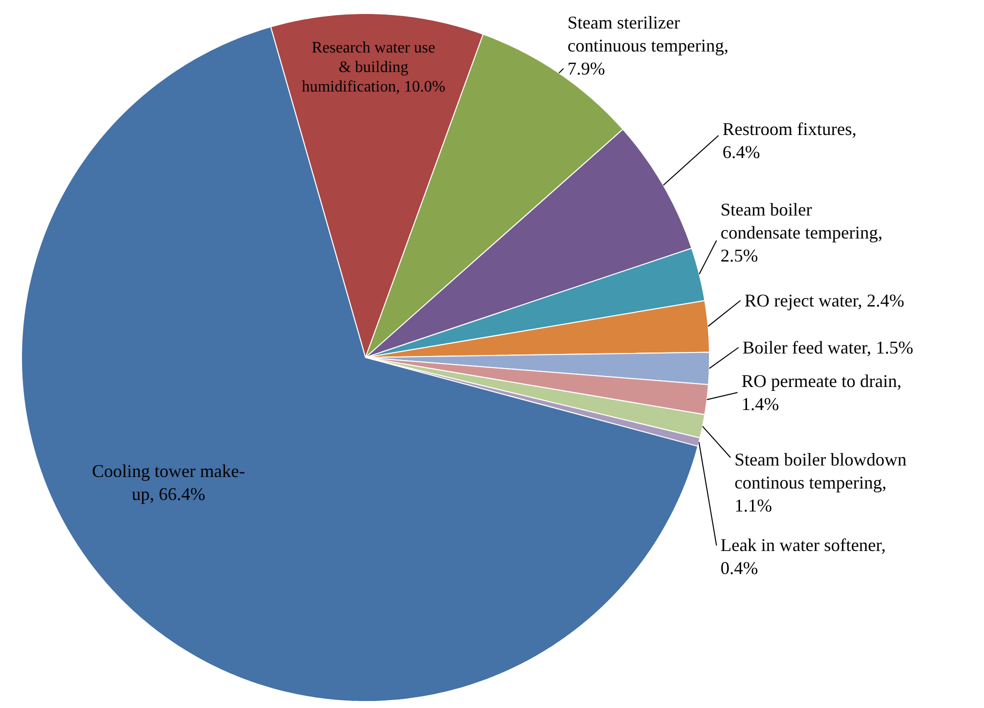 The width and height of the screenshot is (984, 708). I want to click on slice-label: Cooling tower make-up, 66.4%, so click(168, 482).